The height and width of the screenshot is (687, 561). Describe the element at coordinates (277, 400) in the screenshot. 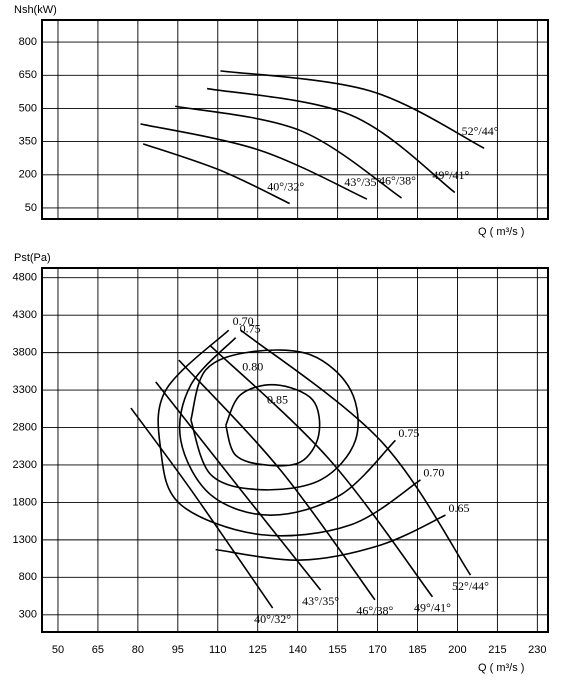

I see `contour-label: 0.85` at that location.